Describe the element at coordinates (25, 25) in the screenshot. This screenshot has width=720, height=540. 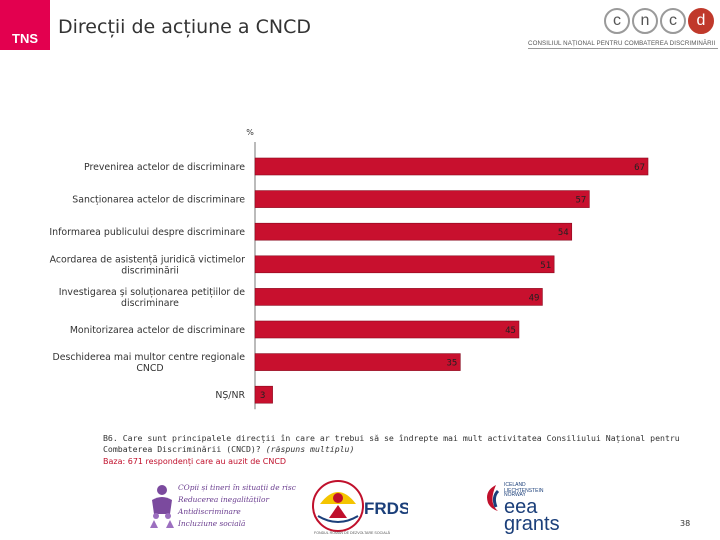
I see `tns-logo: TNS` at that location.